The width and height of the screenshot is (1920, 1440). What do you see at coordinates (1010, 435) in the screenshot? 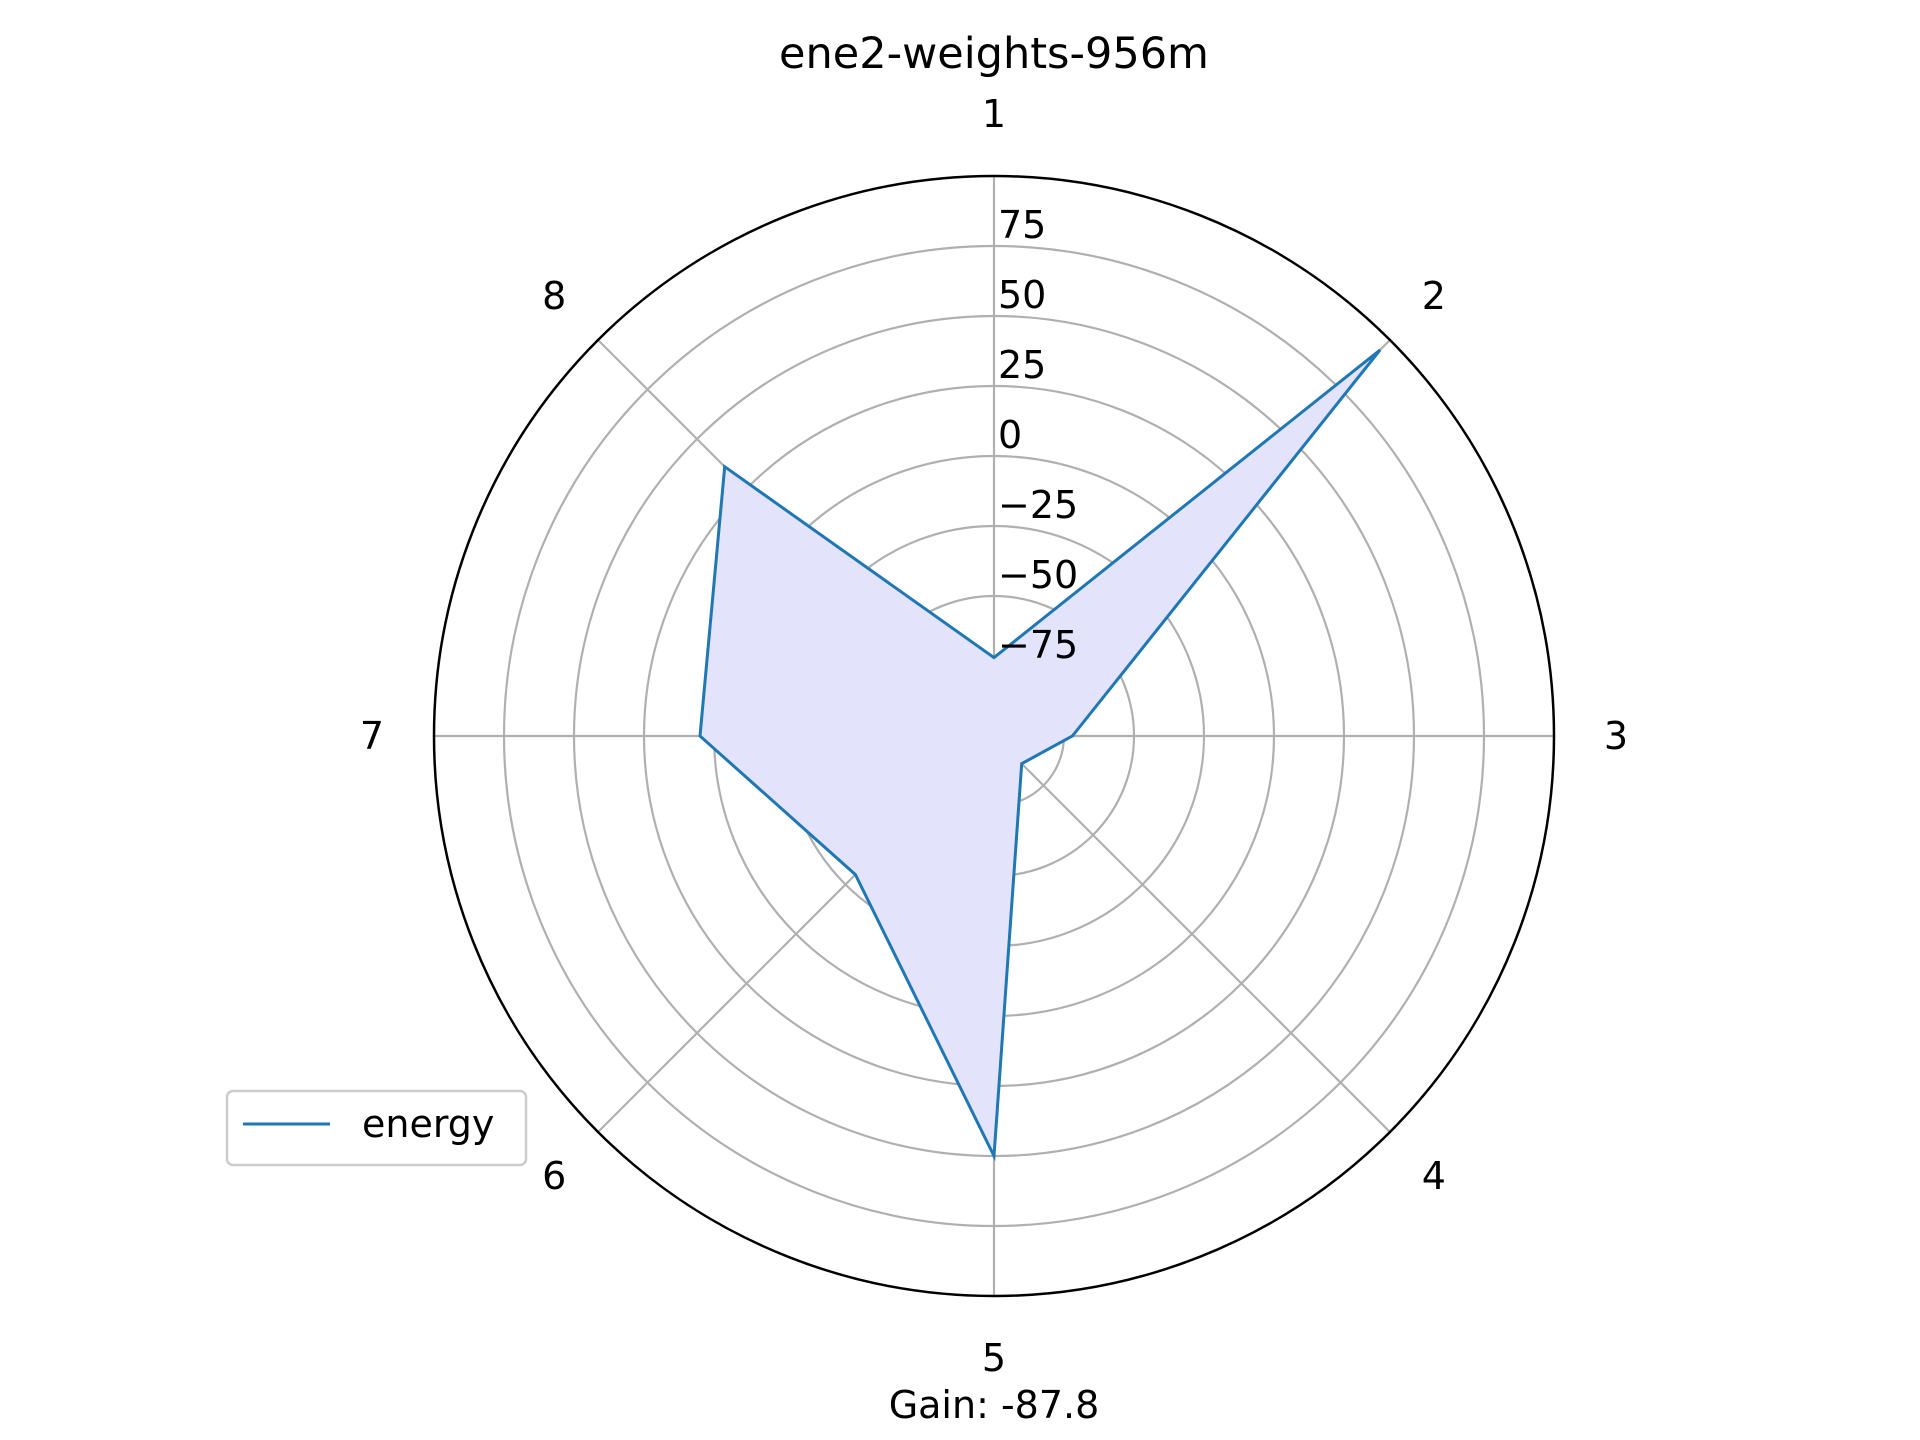
I see `radial-tick-label-3: 0` at bounding box center [1010, 435].